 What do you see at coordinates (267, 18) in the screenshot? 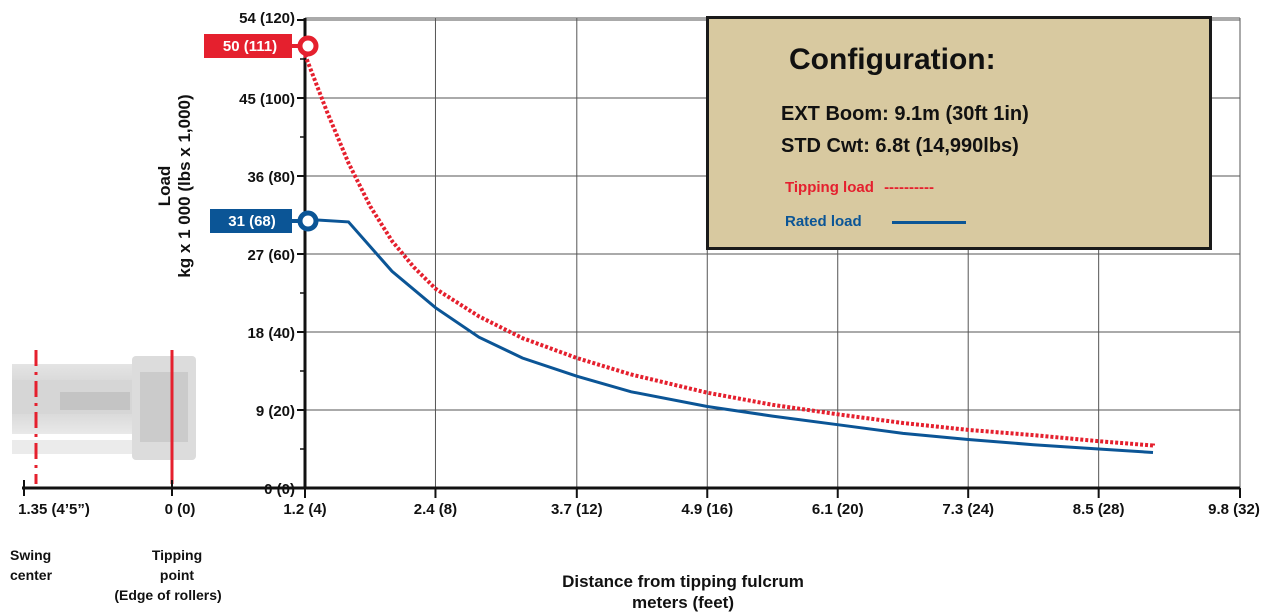
I see `y-tick-label: 54 (120)` at bounding box center [267, 18].